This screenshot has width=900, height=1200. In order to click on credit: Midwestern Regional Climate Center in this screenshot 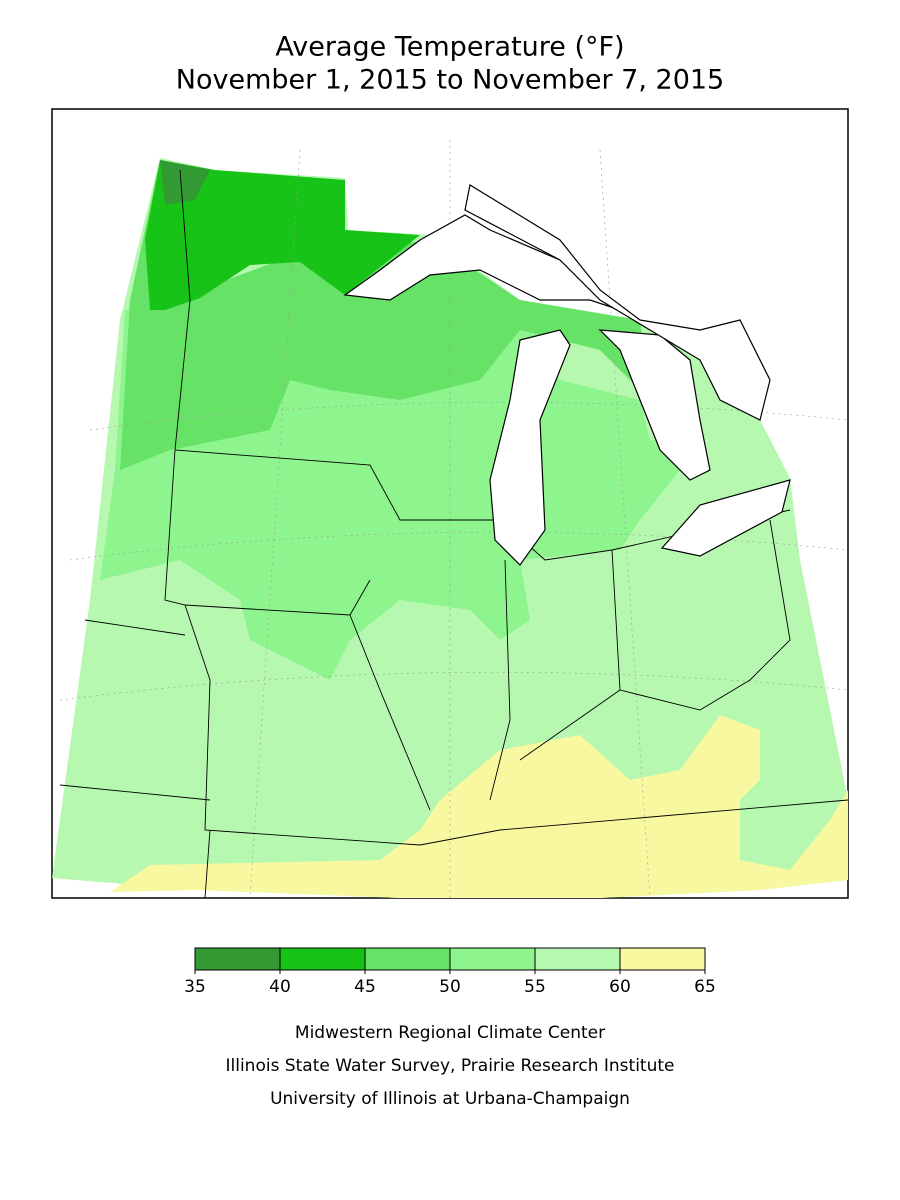, I will do `click(450, 1033)`.